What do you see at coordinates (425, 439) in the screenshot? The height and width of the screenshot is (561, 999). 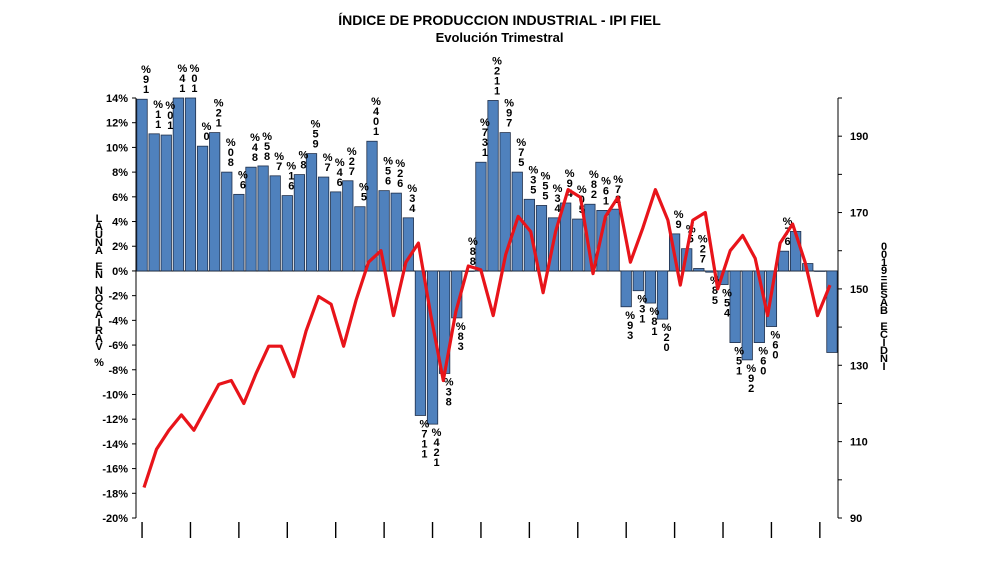 I see `bar-data-label: % 7 1 1` at bounding box center [425, 439].